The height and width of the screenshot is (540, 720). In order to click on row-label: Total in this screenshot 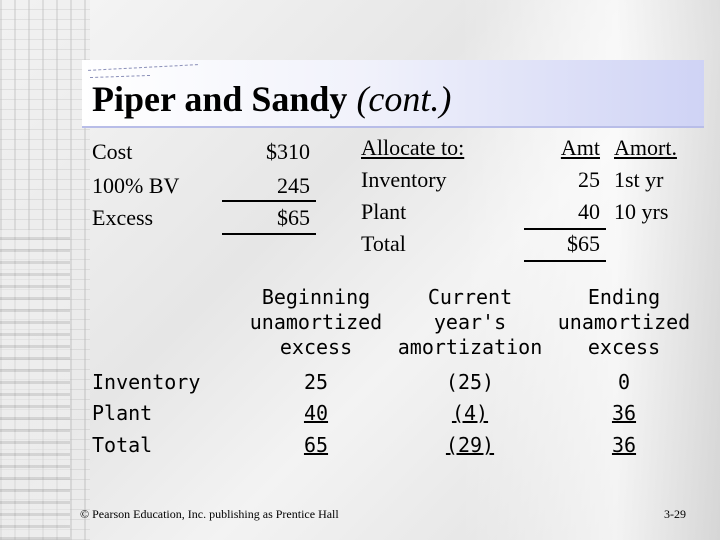, I will do `click(122, 445)`.